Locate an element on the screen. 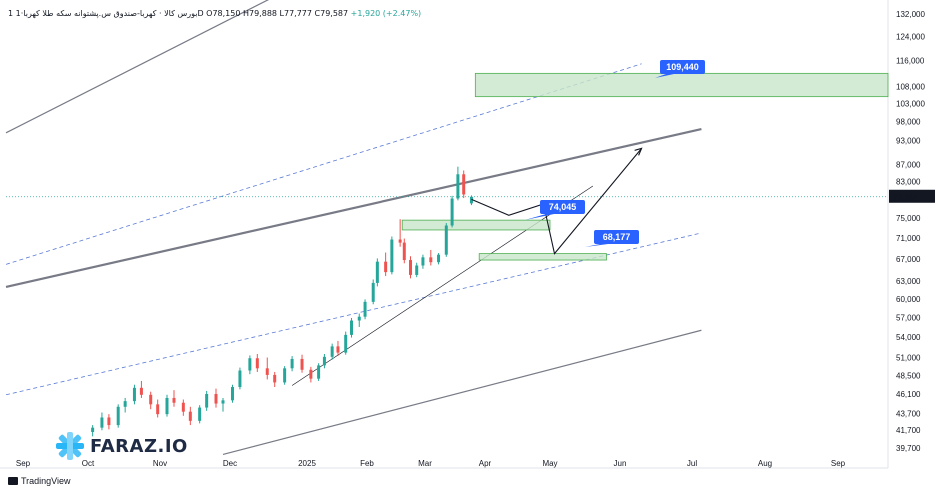  level-label-68177-box is located at coordinates (616, 237).